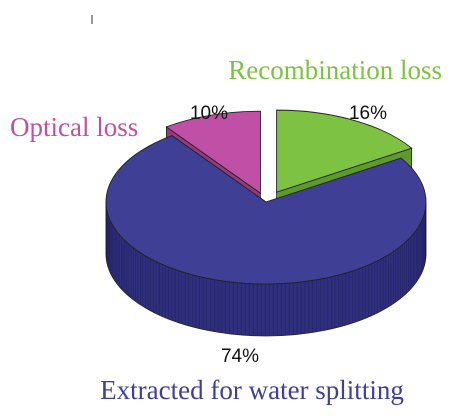  What do you see at coordinates (209, 113) in the screenshot?
I see `slice-percent-optical-loss: 10%` at bounding box center [209, 113].